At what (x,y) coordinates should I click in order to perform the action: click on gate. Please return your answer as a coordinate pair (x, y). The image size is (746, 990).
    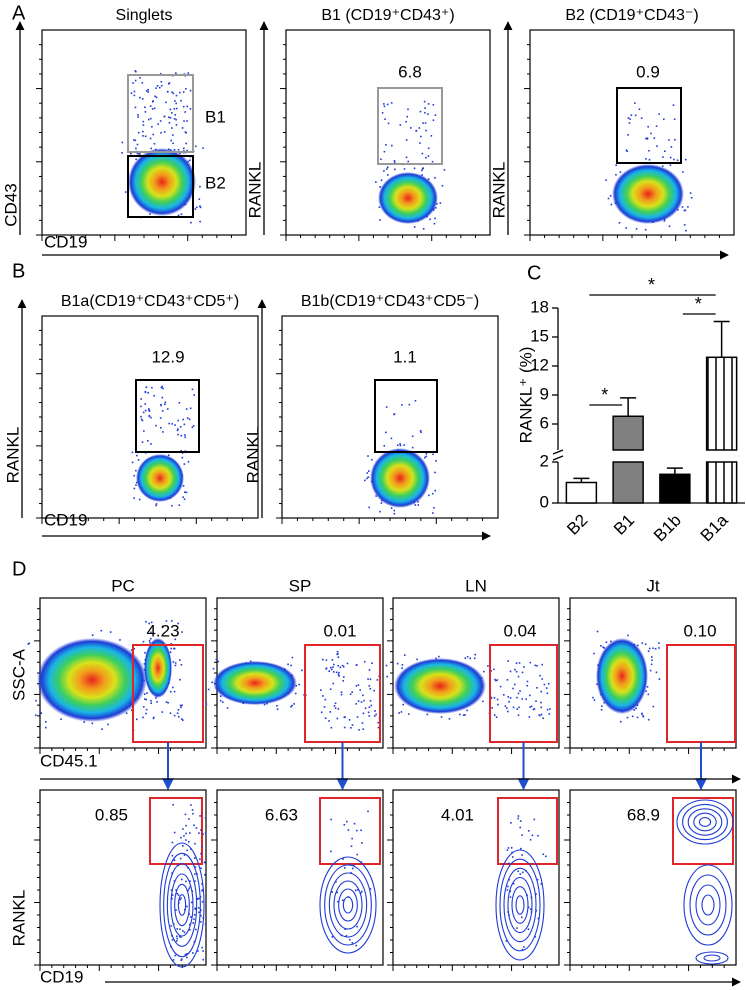
    Looking at the image, I should click on (703, 831).